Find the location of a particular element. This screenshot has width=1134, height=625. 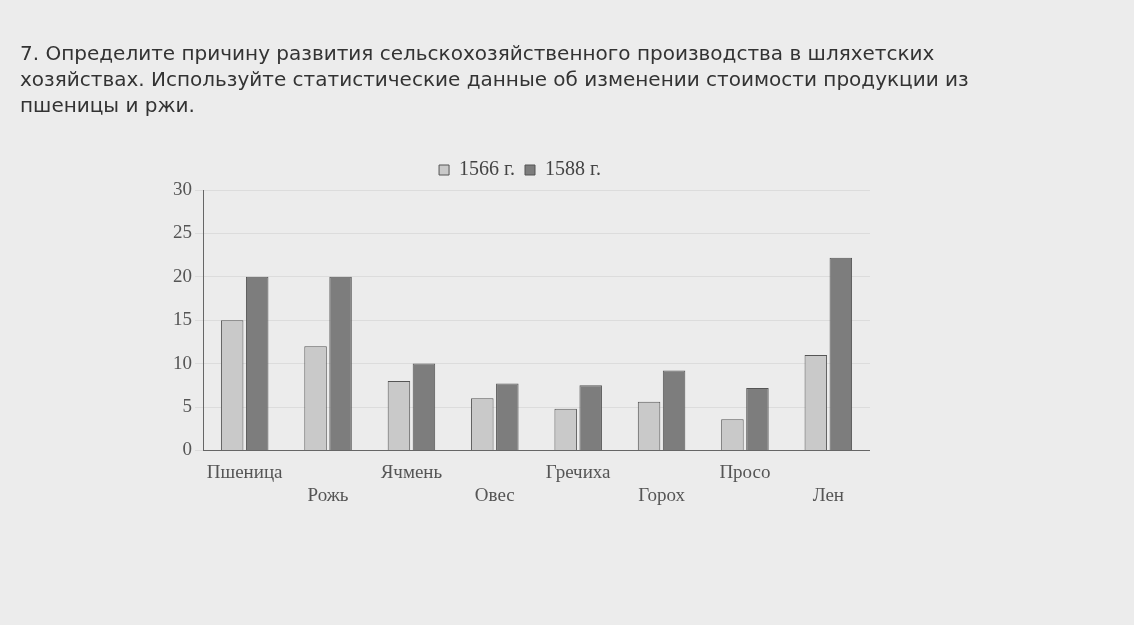

y-tick-label: 5 is located at coordinates (187, 405).